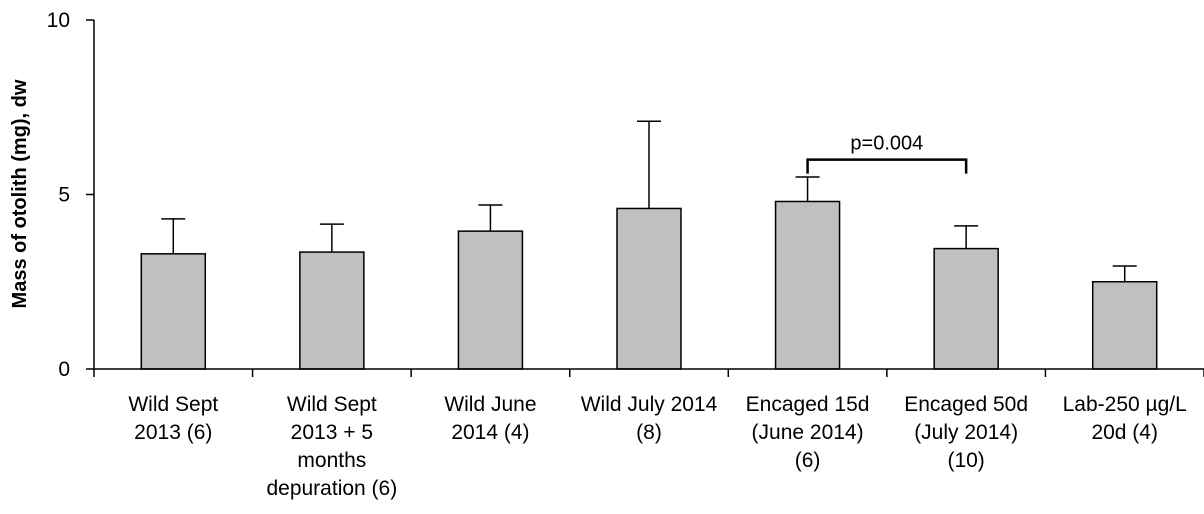 The width and height of the screenshot is (1204, 514). Describe the element at coordinates (64, 369) in the screenshot. I see `y-tick-label-0: 0` at that location.